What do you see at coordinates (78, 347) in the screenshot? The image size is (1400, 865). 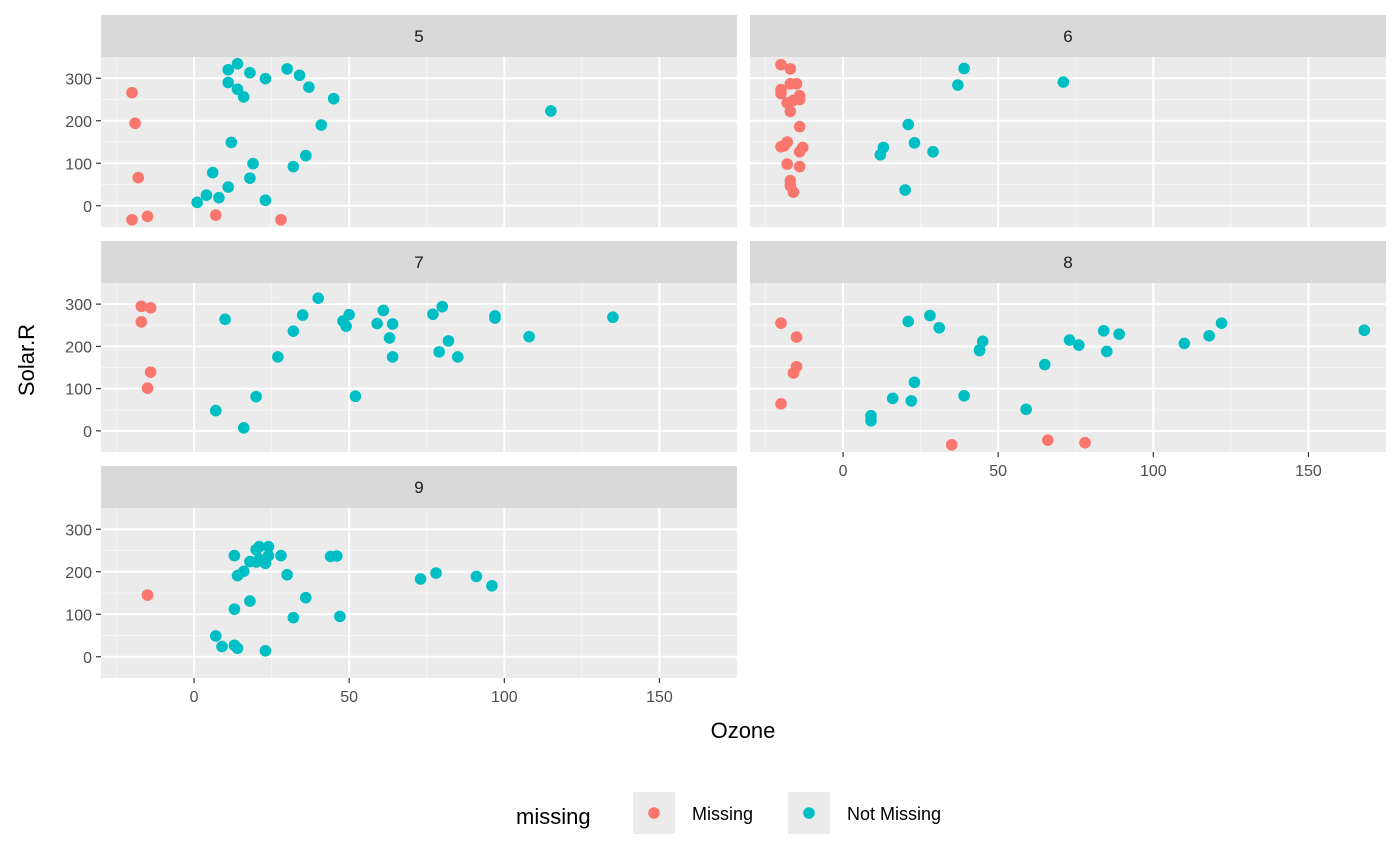 I see `y-tick-label: 200` at bounding box center [78, 347].